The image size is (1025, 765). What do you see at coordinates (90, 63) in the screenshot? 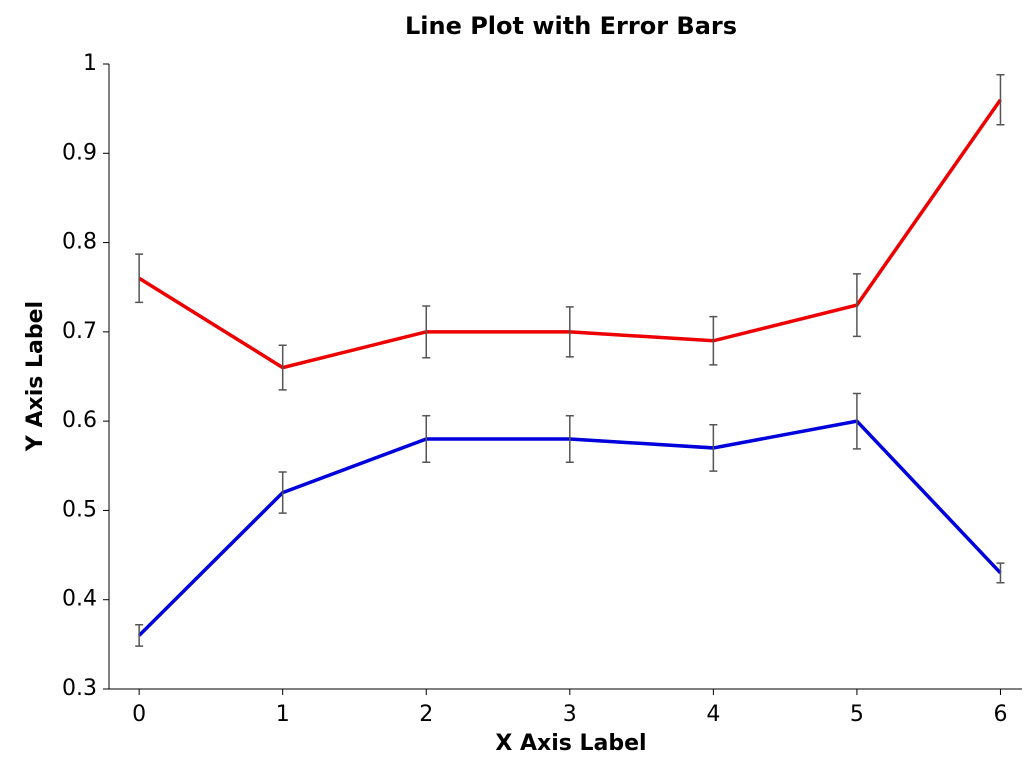
I see `y-tick-label: 1` at bounding box center [90, 63].